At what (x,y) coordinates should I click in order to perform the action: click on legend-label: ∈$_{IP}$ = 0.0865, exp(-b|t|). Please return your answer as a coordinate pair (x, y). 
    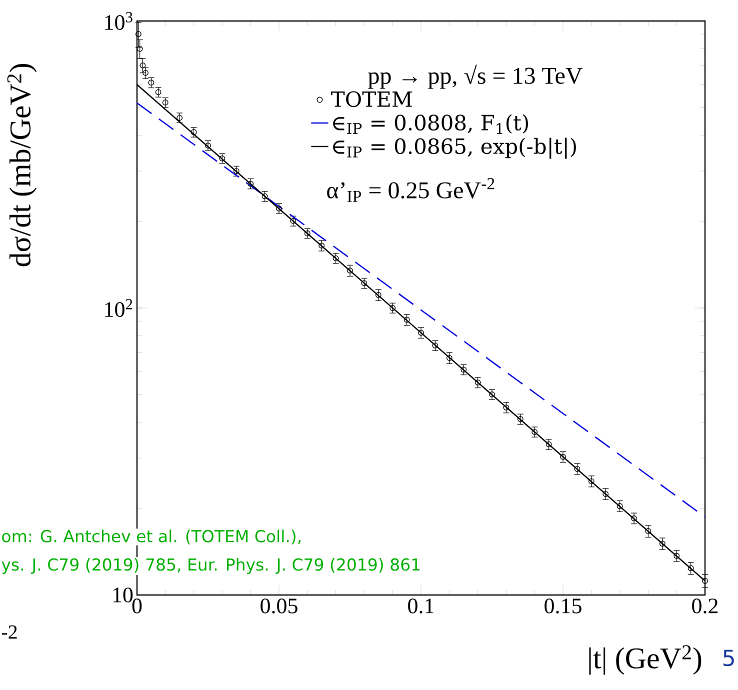
    Looking at the image, I should click on (454, 148).